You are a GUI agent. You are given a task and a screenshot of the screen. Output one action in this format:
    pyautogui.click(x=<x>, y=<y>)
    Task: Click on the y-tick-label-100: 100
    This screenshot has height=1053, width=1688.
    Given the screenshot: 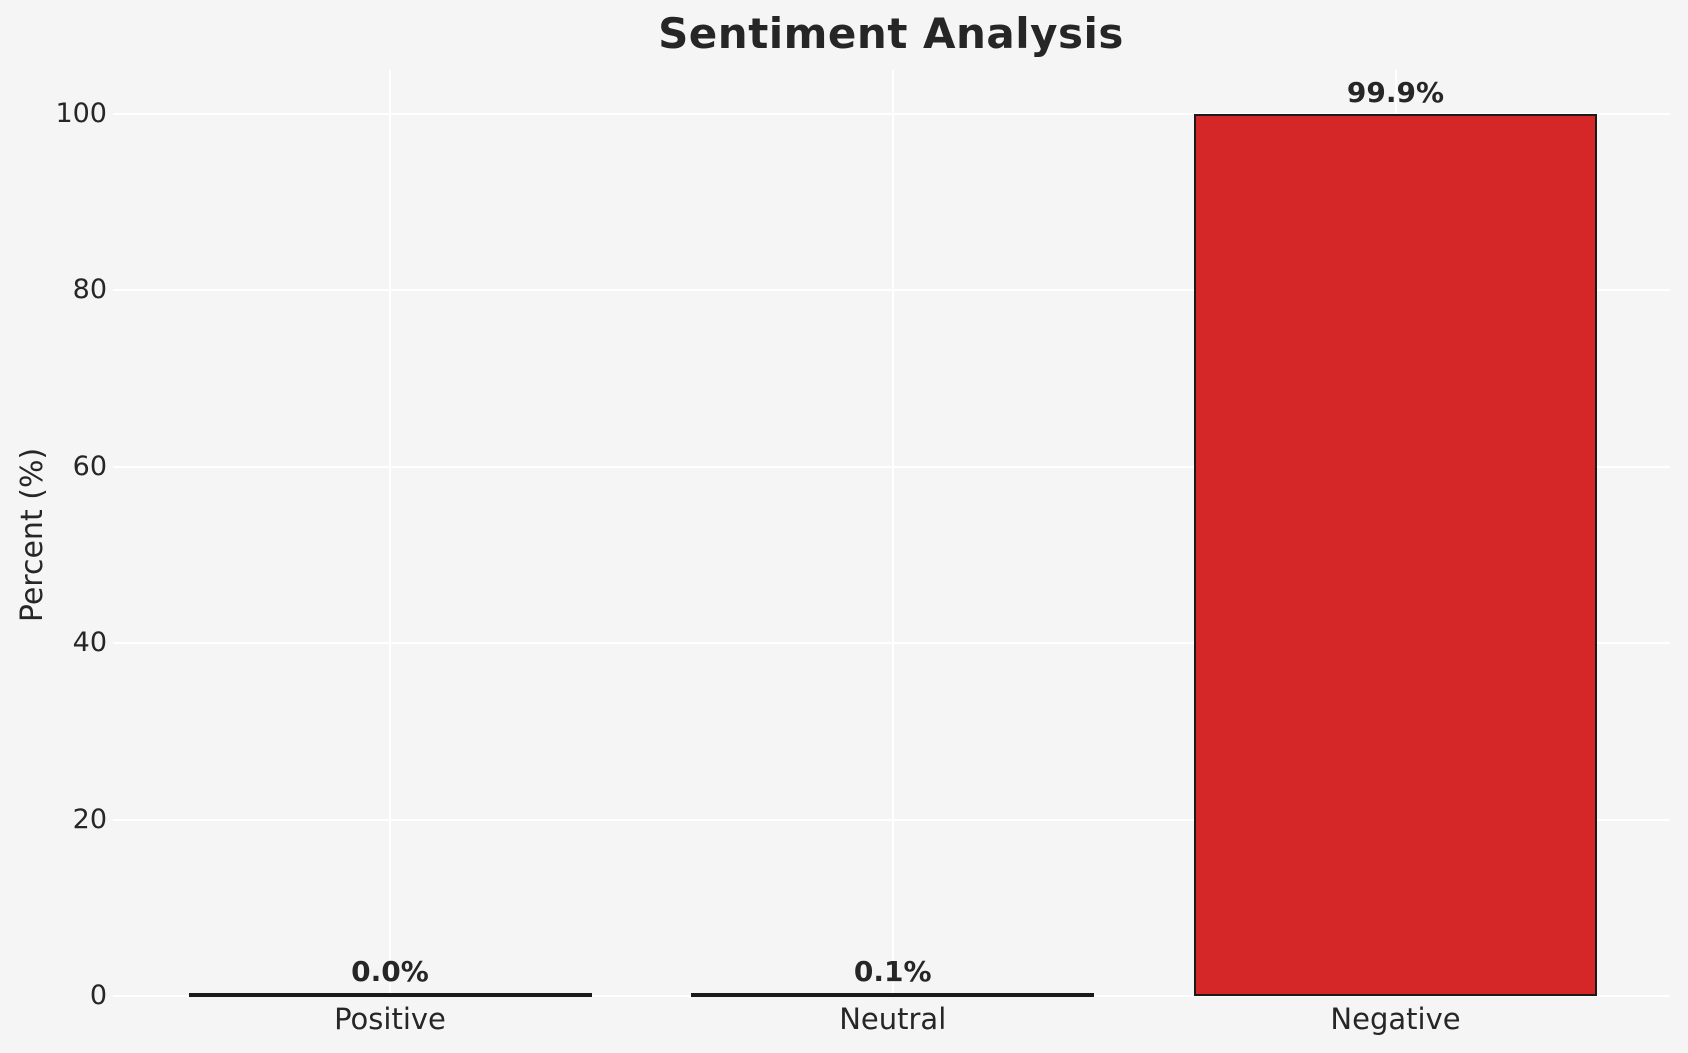 What is the action you would take?
    pyautogui.click(x=81, y=113)
    